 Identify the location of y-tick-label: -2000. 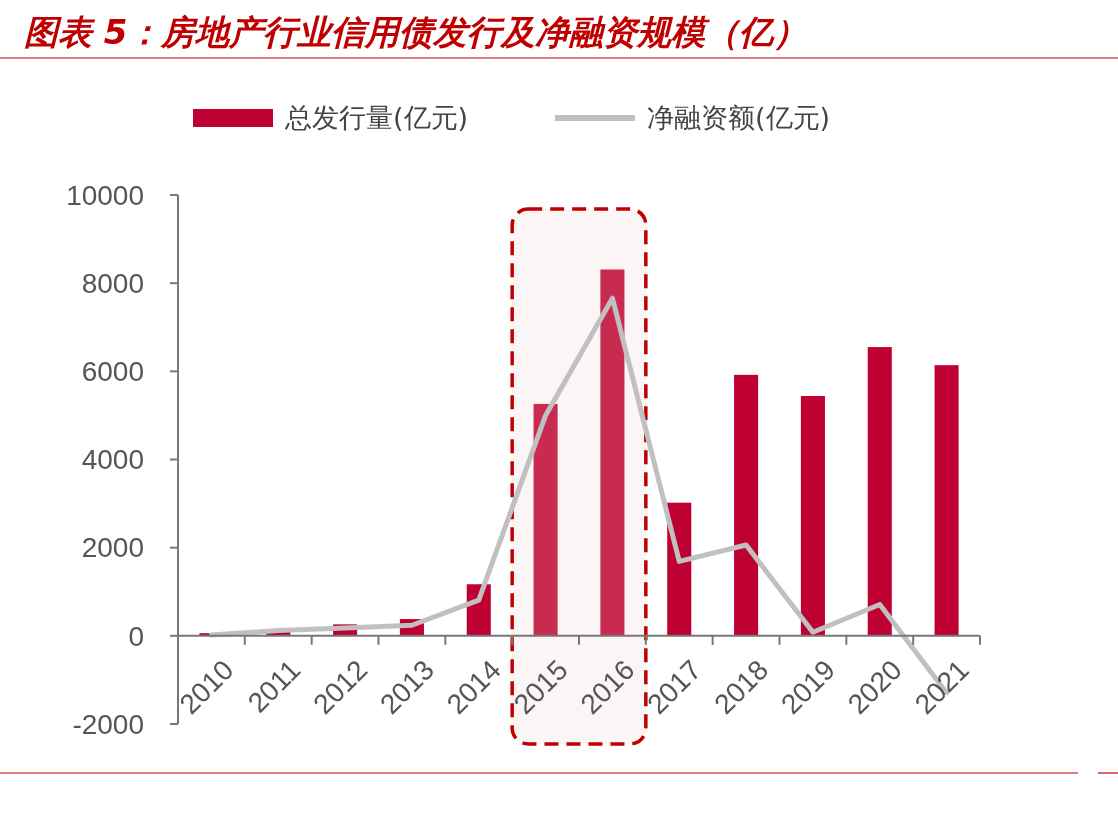
(108, 724).